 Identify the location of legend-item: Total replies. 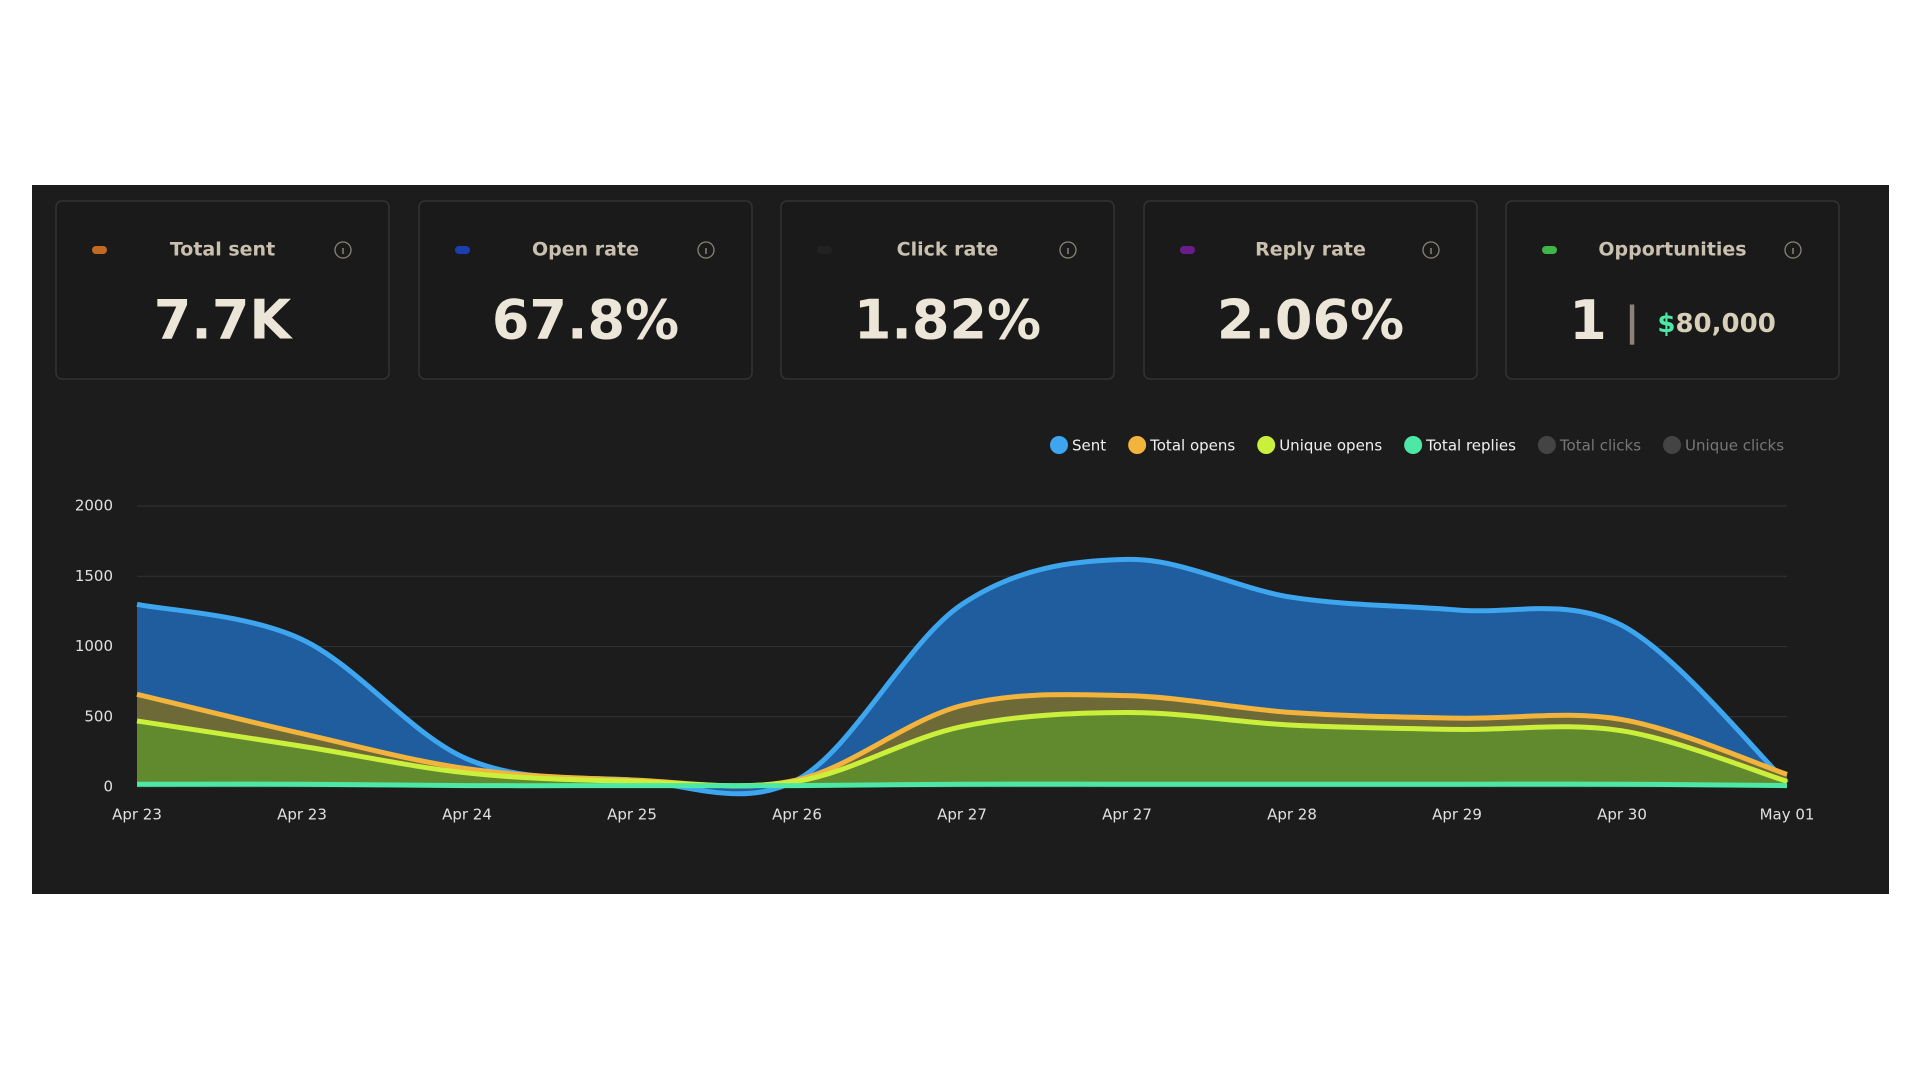
(1460, 445).